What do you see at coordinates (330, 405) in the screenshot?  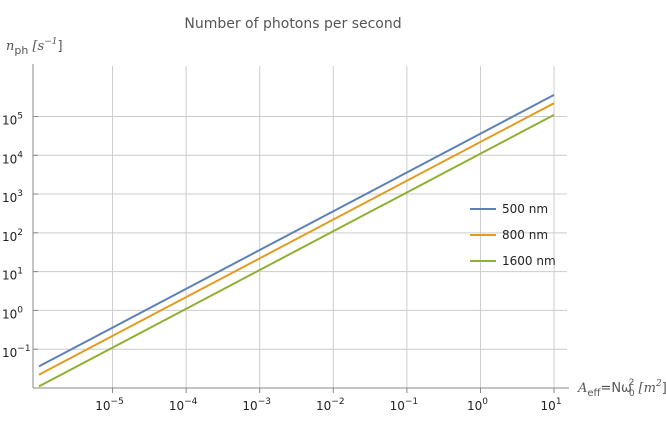 I see `x-tick-label: 10⁻²` at bounding box center [330, 405].